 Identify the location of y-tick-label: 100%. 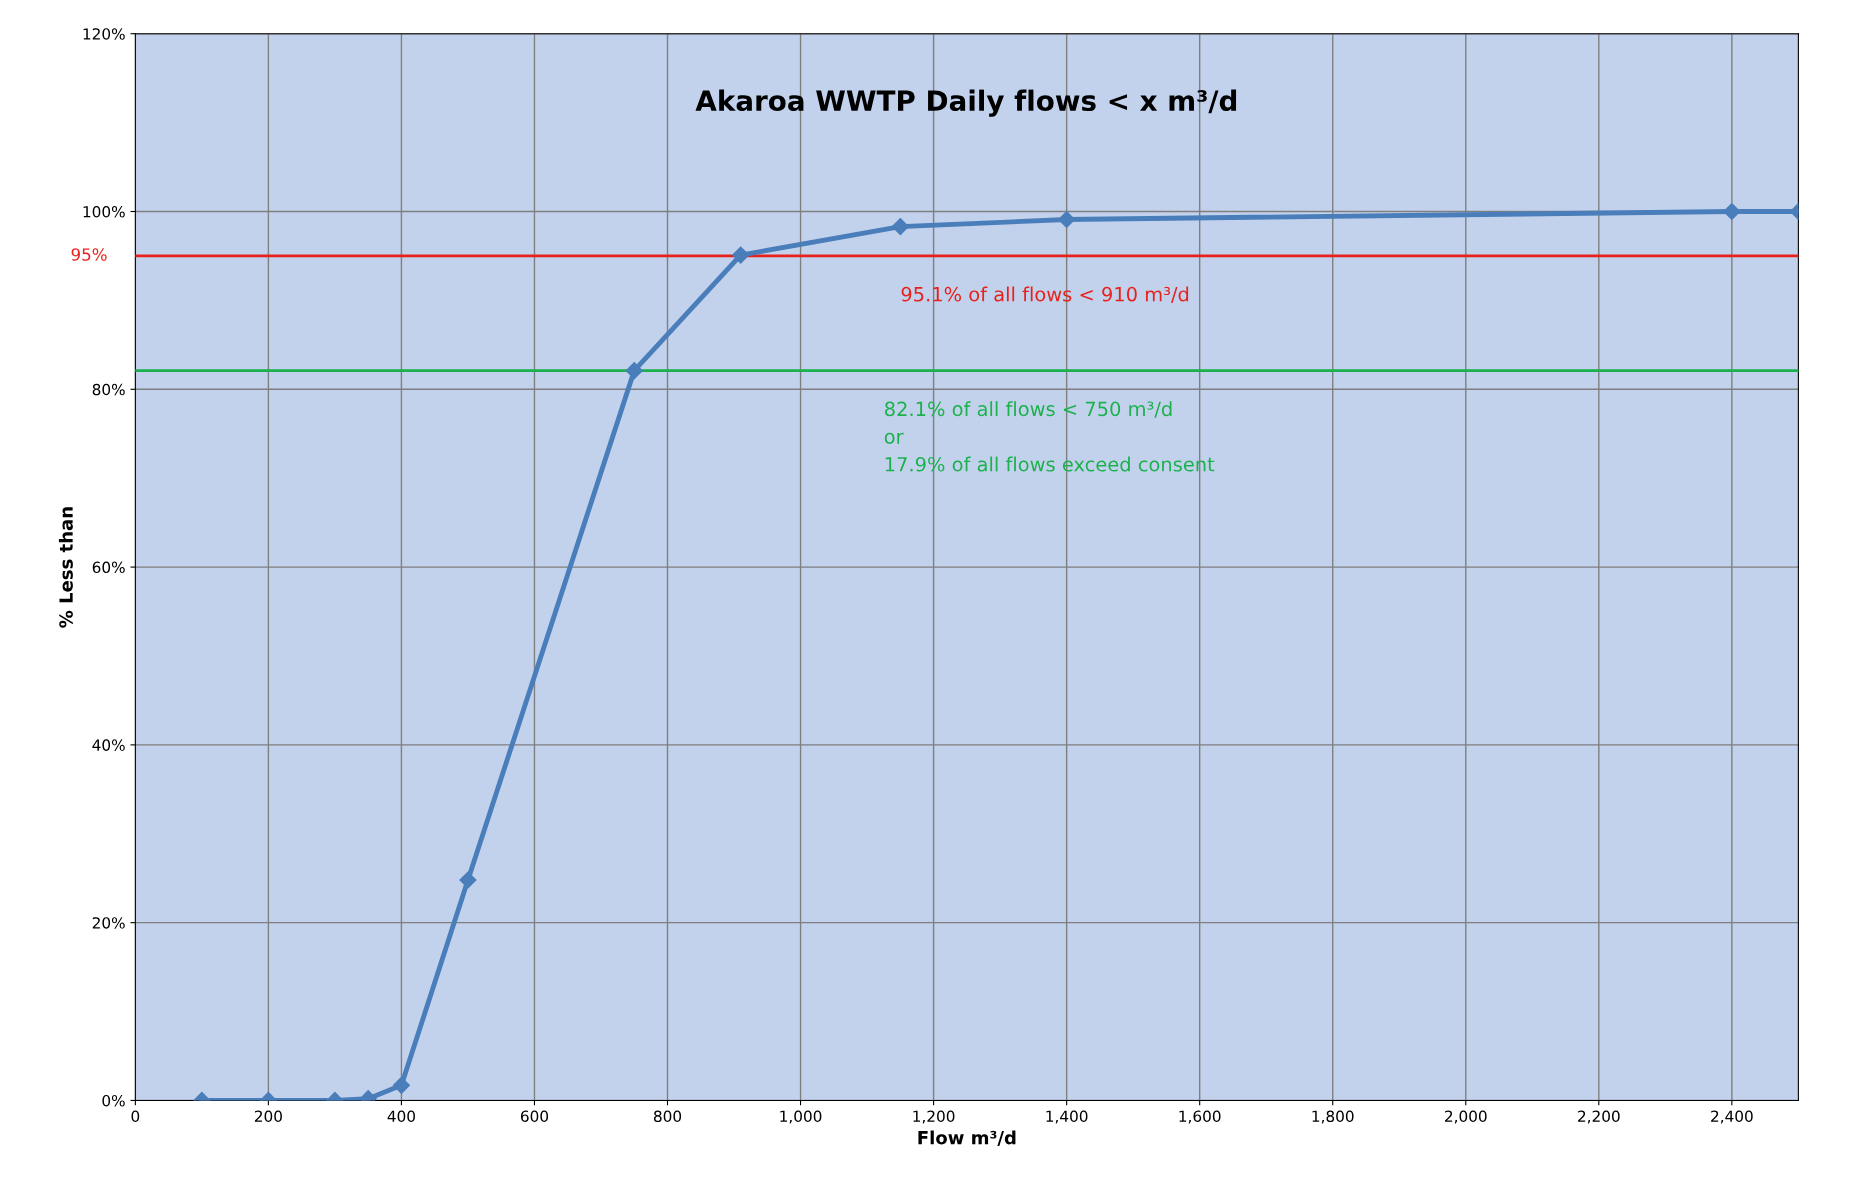
(104, 211).